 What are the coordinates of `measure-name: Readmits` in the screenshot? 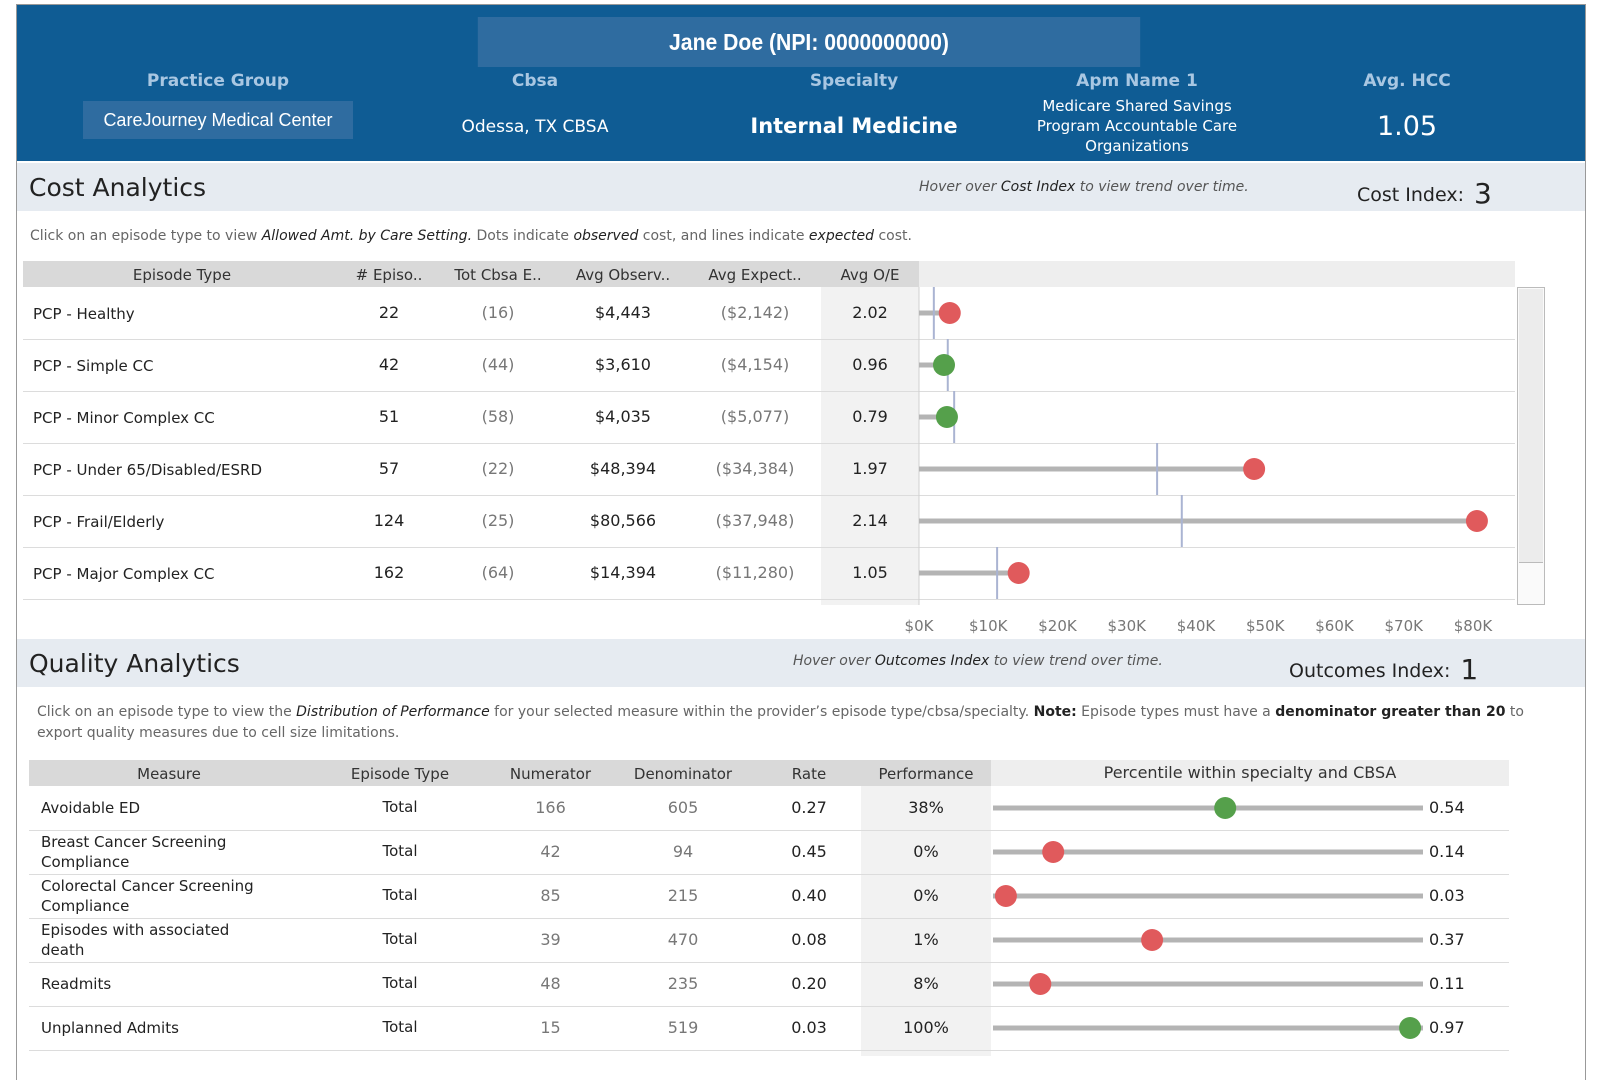 It's located at (76, 984).